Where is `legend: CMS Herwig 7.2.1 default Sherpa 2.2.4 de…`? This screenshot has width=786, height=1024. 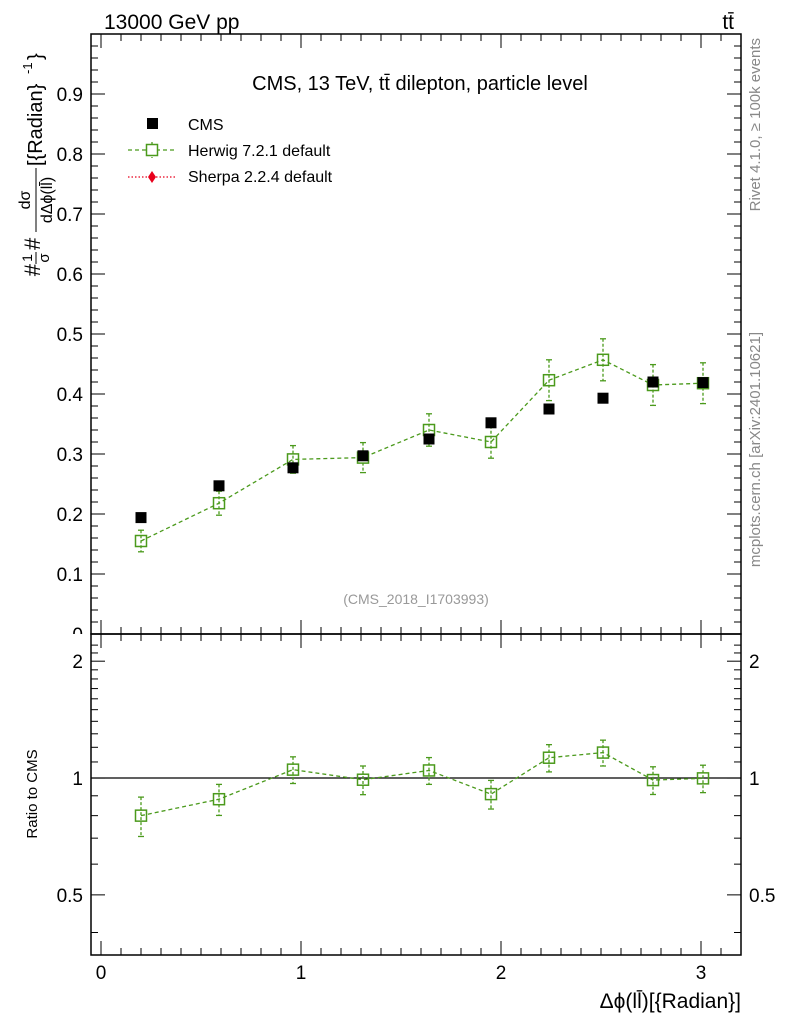 legend: CMS Herwig 7.2.1 default Sherpa 2.2.4 de… is located at coordinates (230, 151).